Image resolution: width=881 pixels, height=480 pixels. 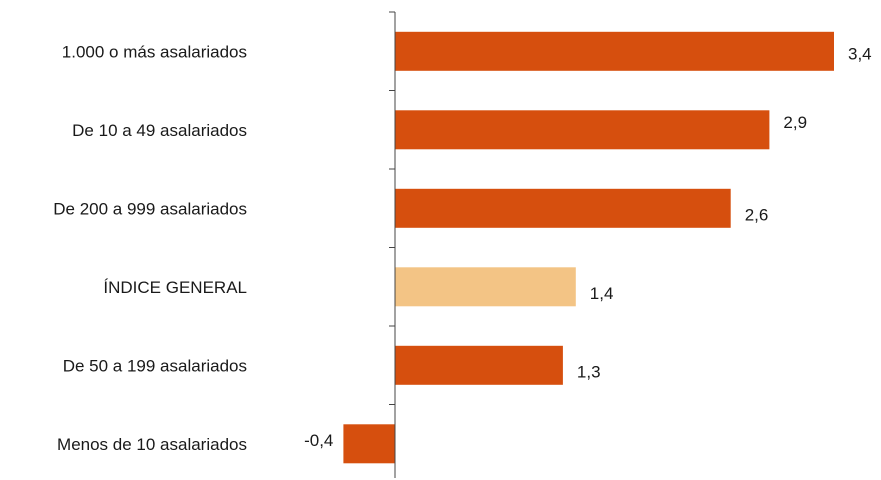 I want to click on value-label-4: 1,3, so click(x=589, y=371).